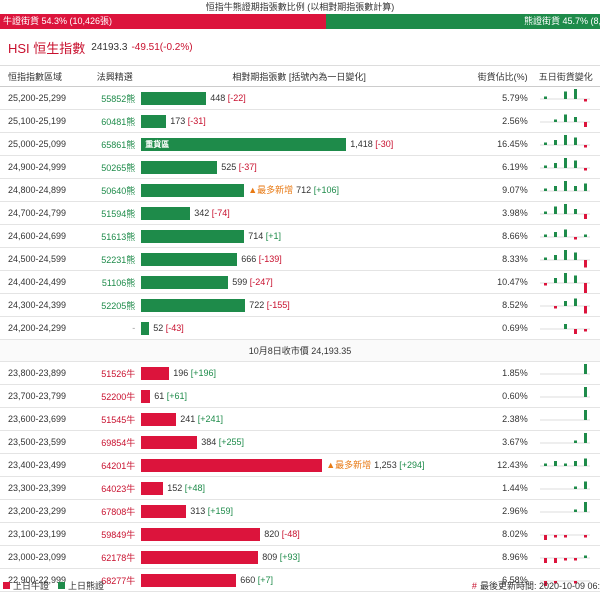 Image resolution: width=600 pixels, height=592 pixels. Describe the element at coordinates (37, 282) in the screenshot. I see `range-cell: 24,400-24,499` at that location.